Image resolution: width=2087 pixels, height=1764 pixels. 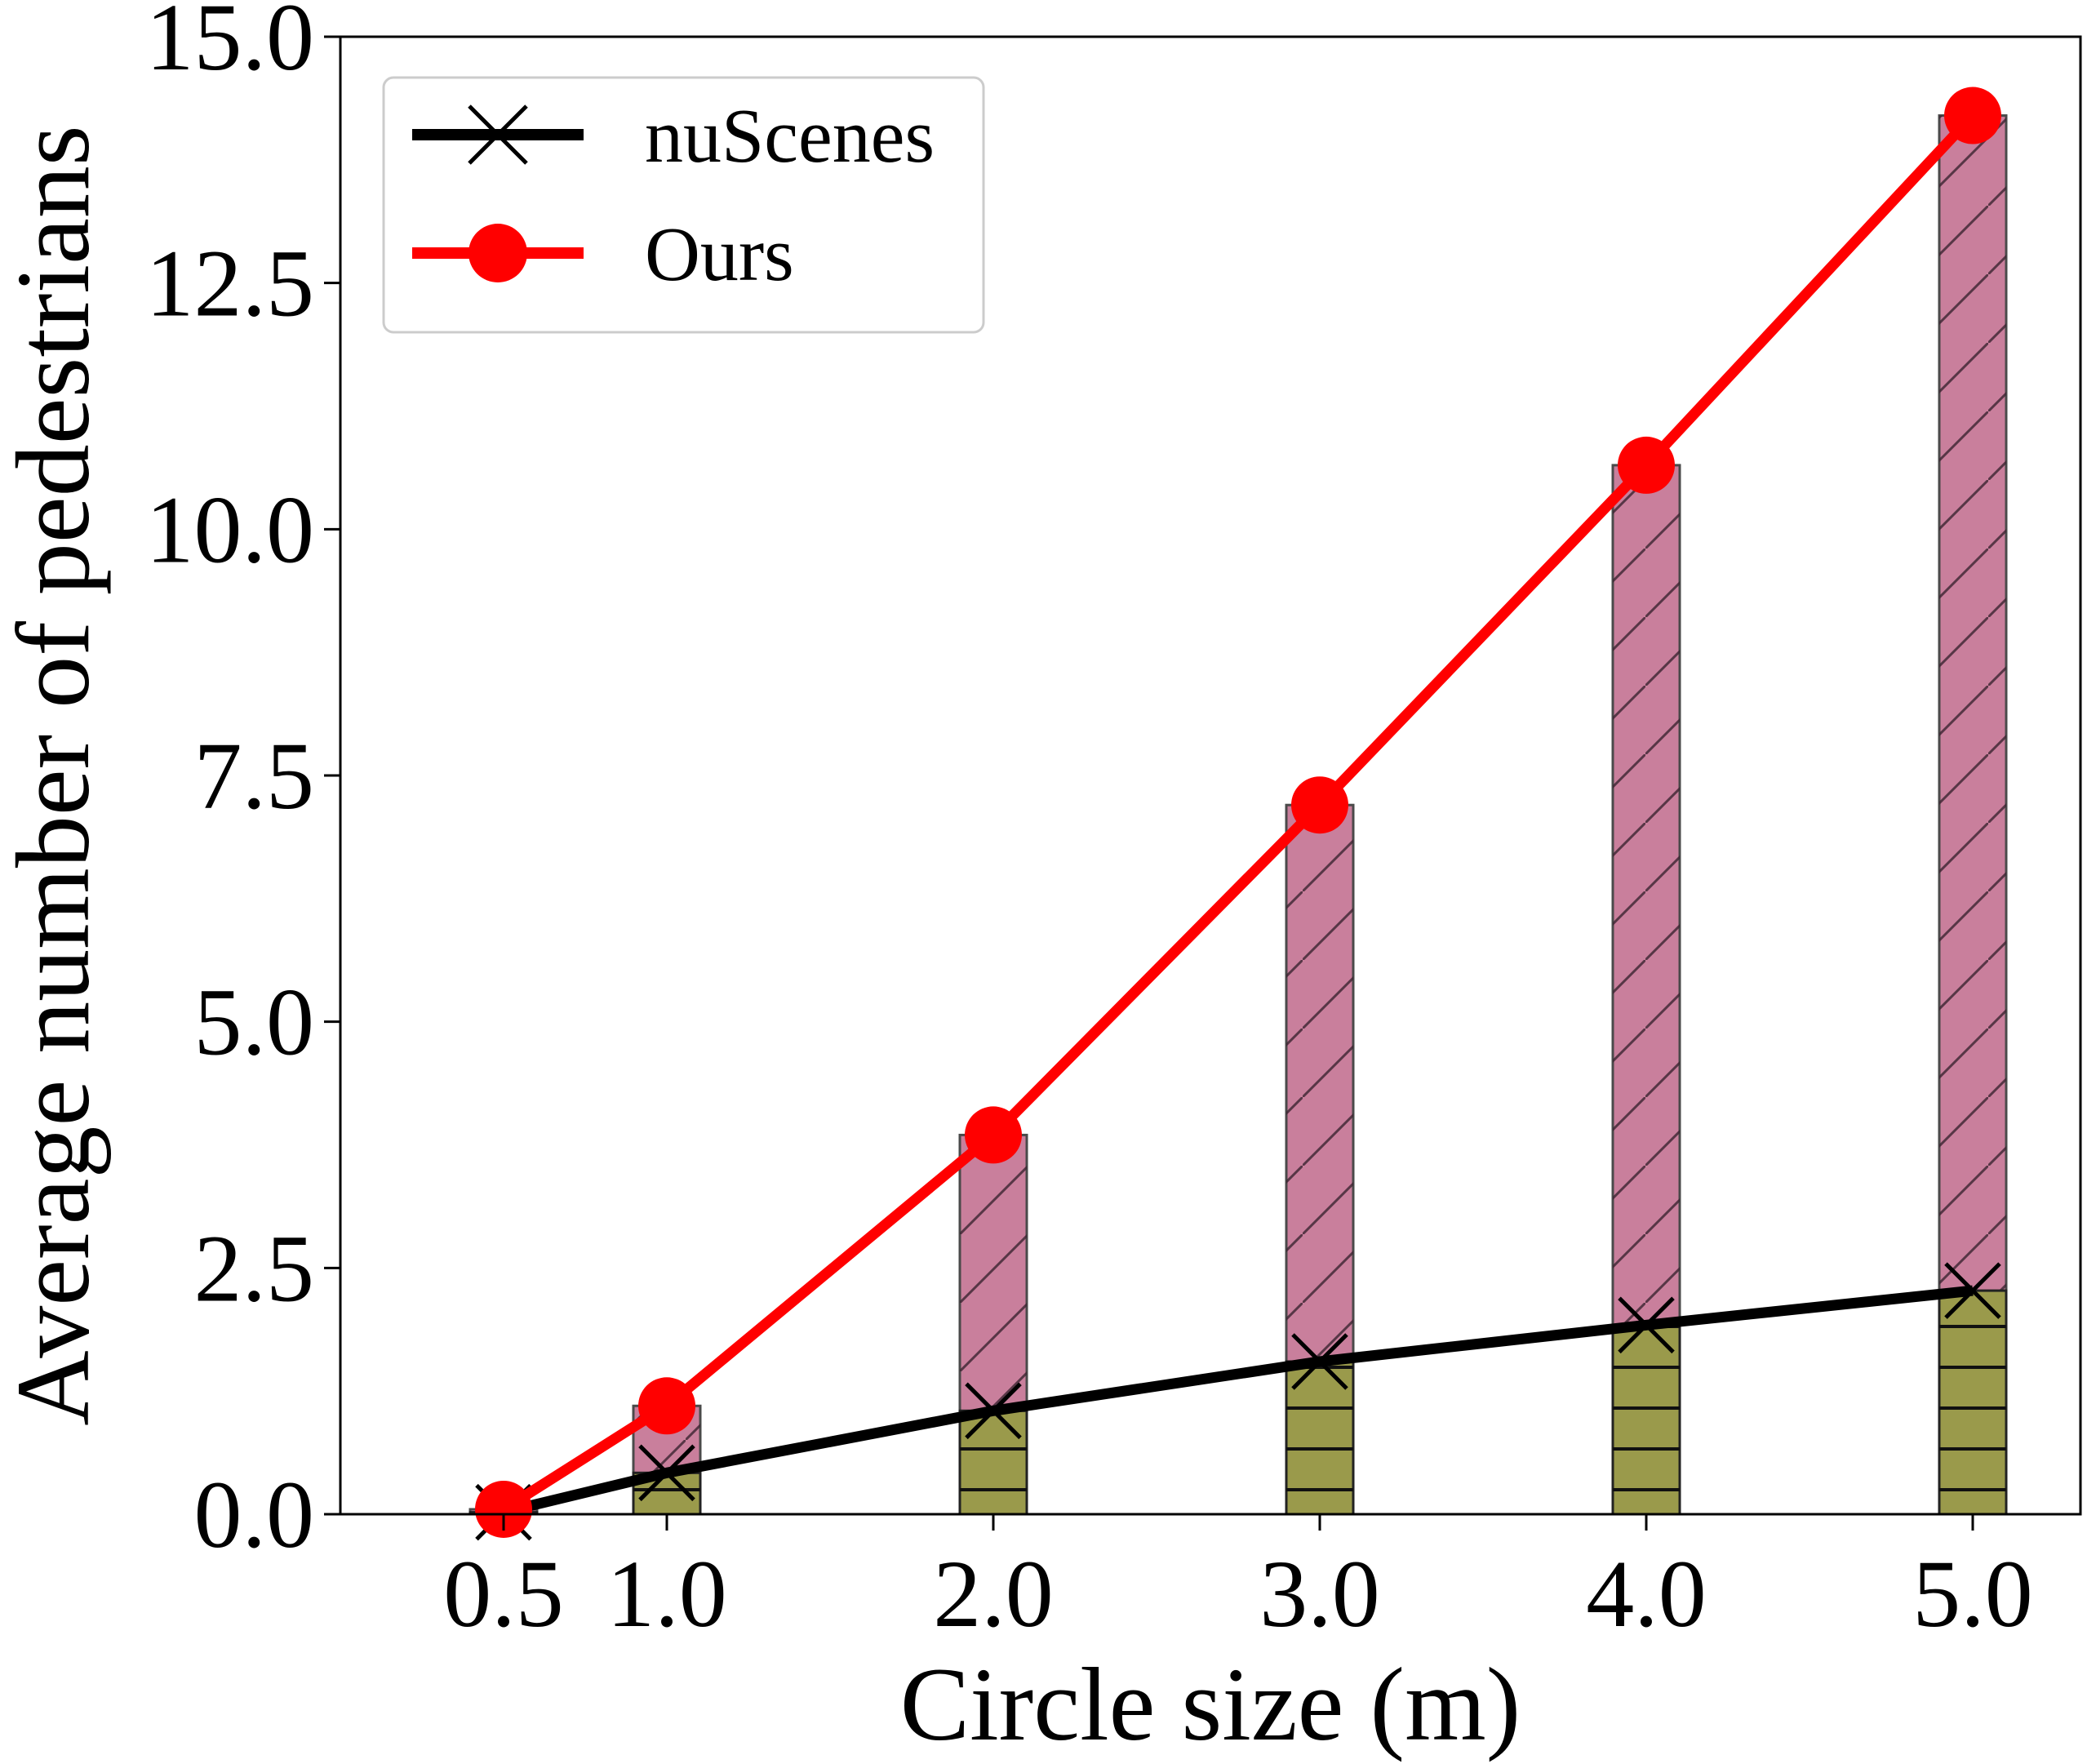 I want to click on y-tick-label: 0.0, so click(x=254, y=1514).